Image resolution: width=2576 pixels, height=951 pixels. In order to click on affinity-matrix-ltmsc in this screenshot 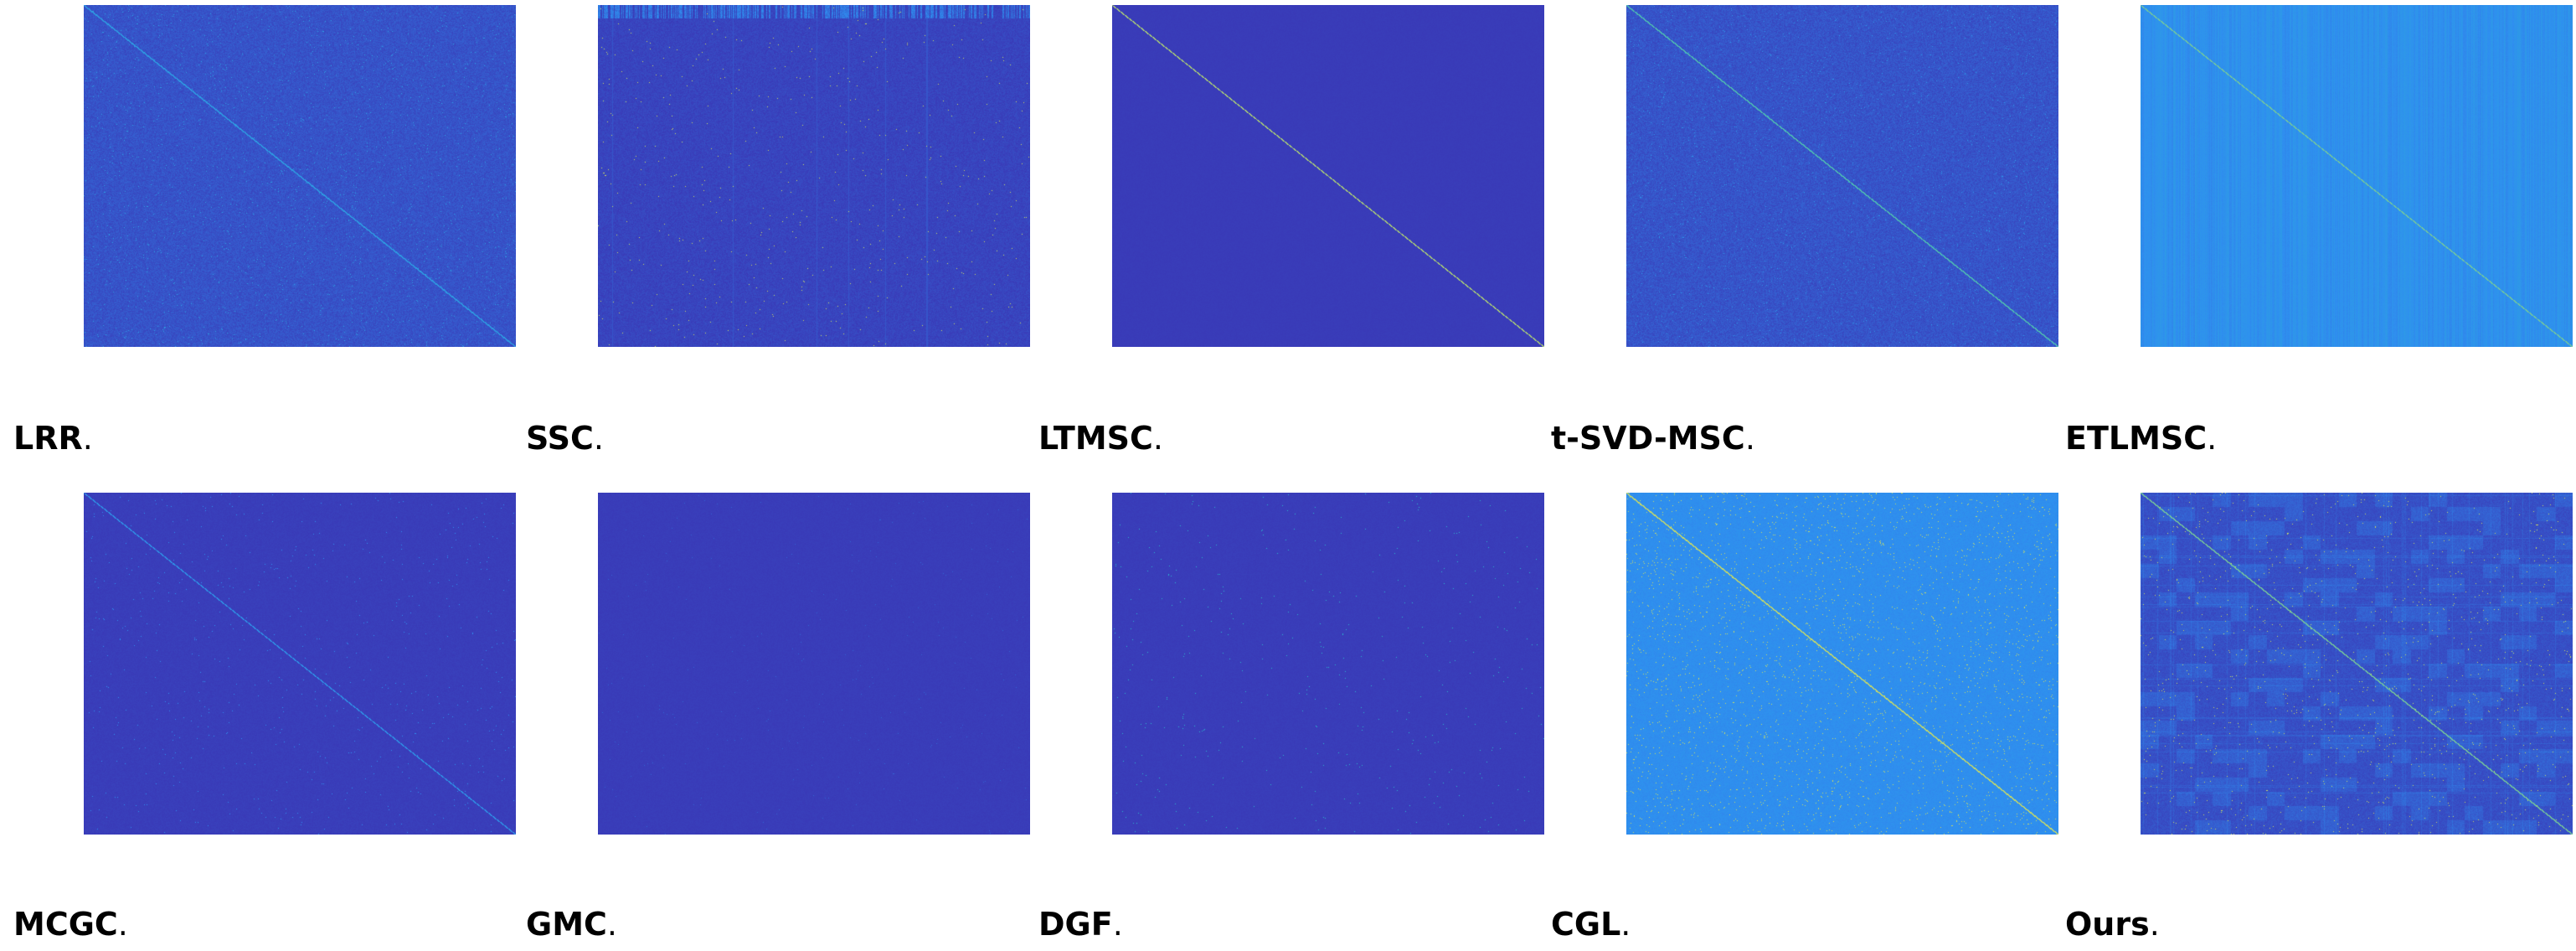, I will do `click(1328, 176)`.